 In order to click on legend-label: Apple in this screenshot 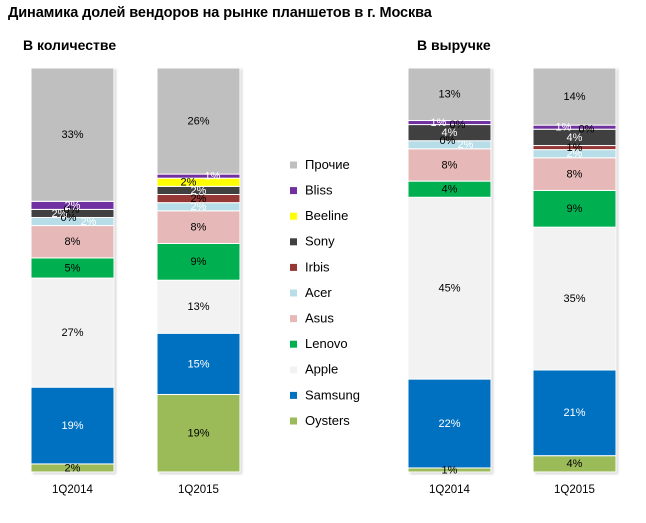, I will do `click(321, 369)`.